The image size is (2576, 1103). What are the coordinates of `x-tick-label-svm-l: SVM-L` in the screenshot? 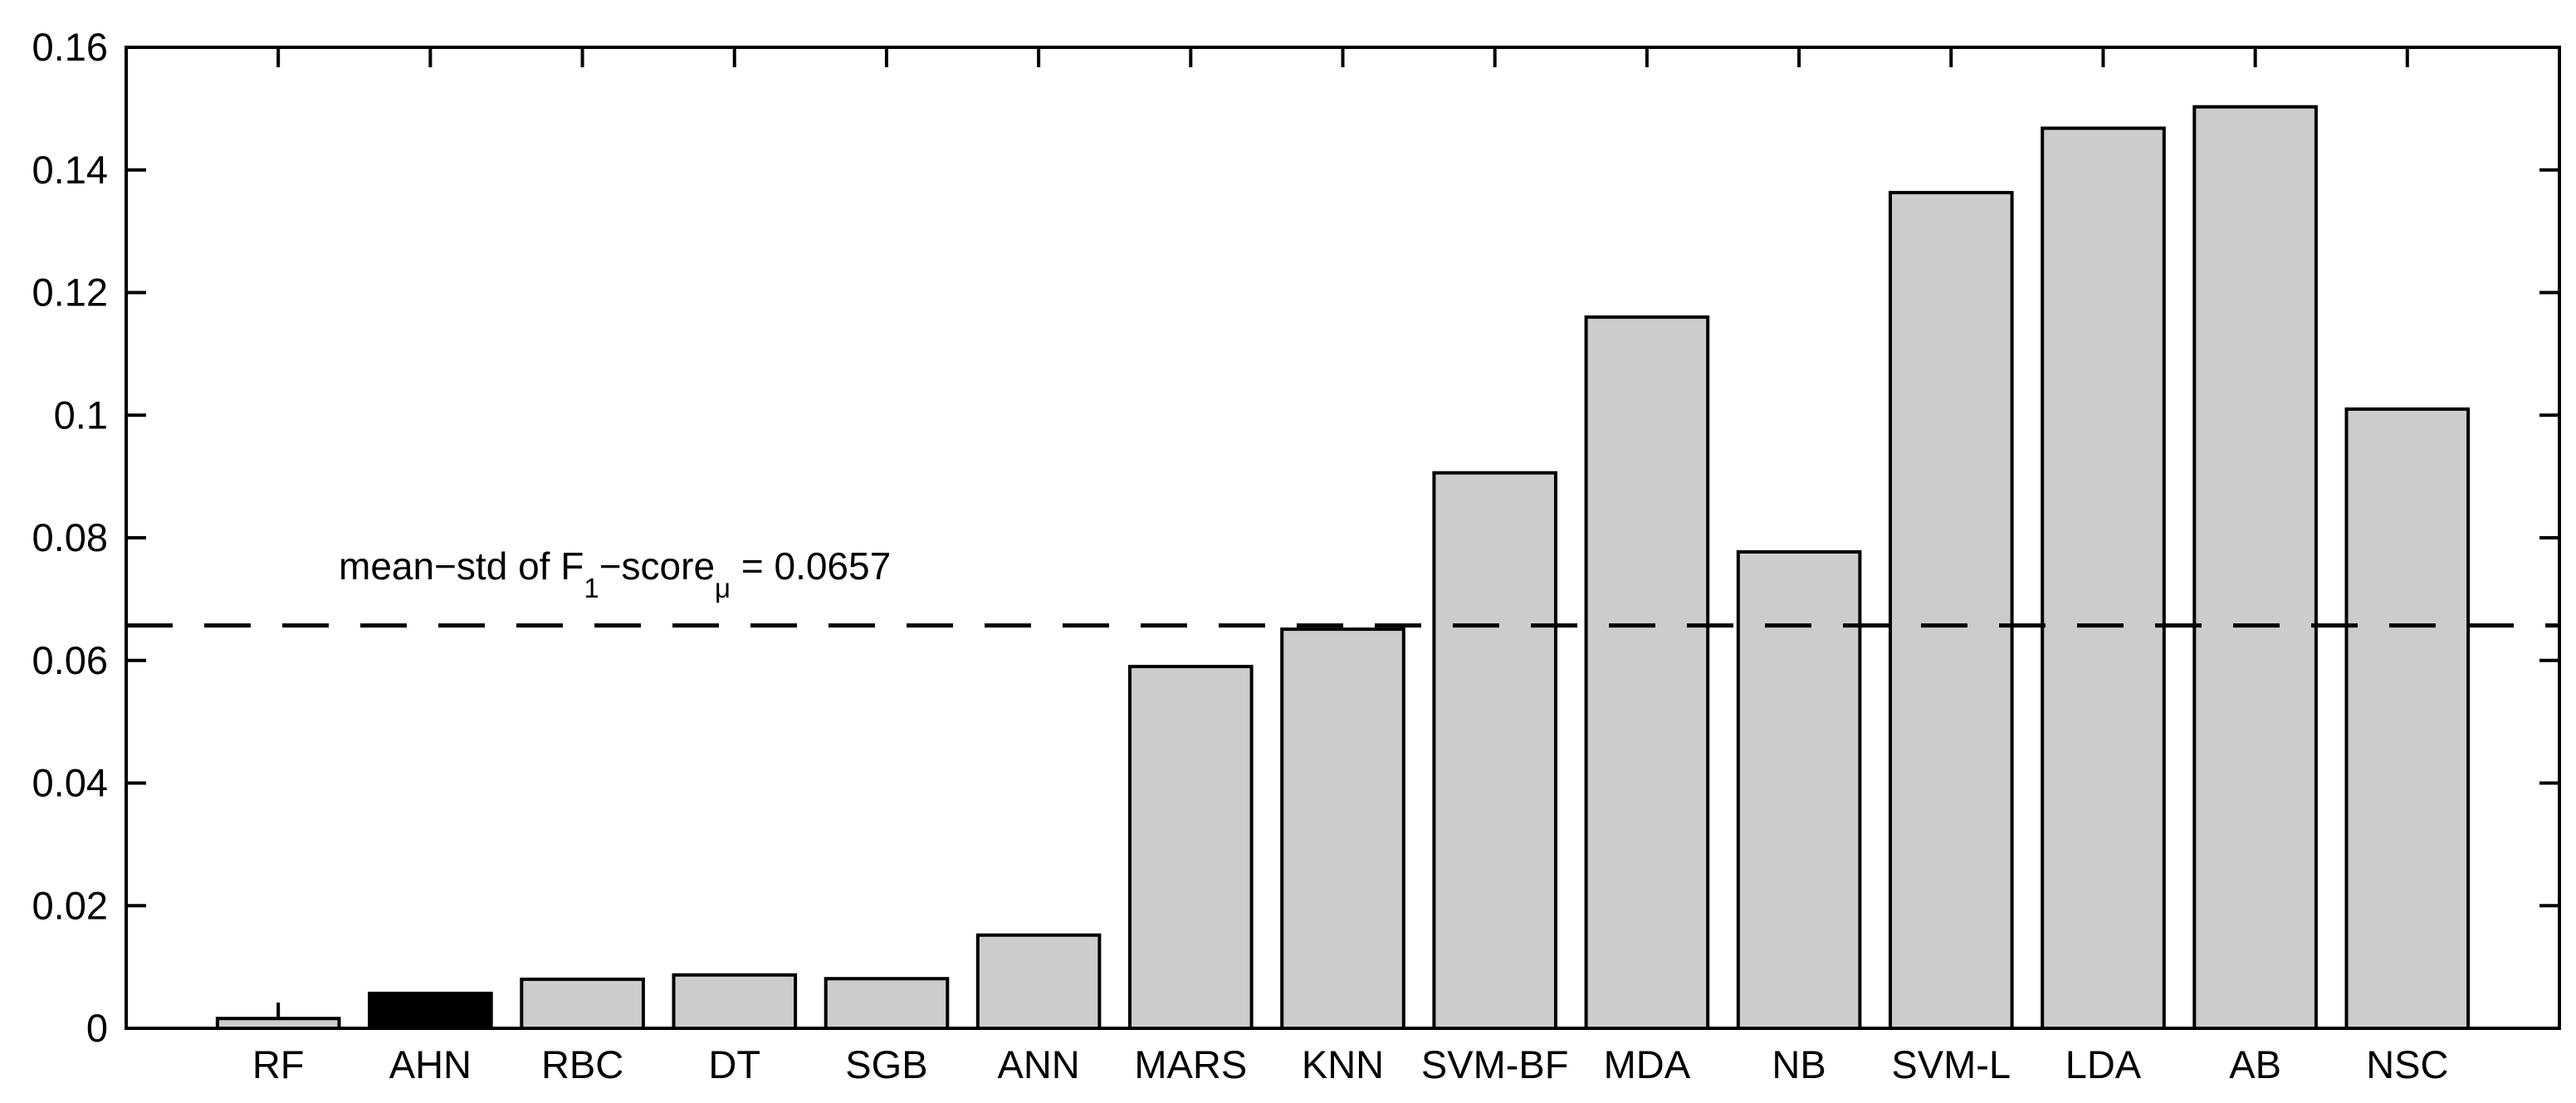 It's located at (1951, 1064).